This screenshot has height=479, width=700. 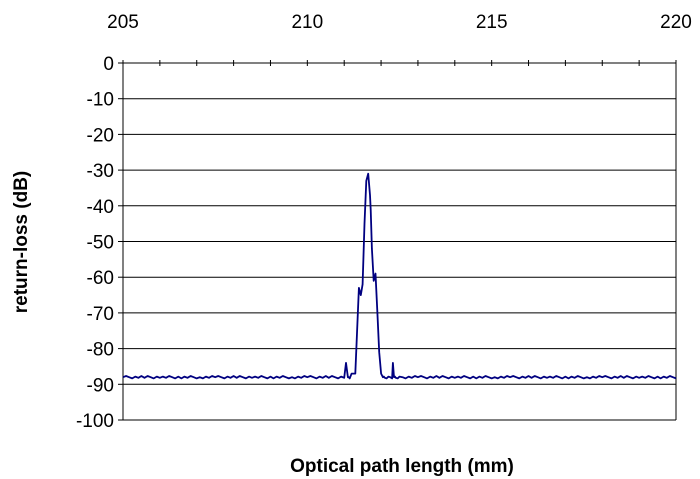 I want to click on y-tick-label: -40, so click(x=100, y=207).